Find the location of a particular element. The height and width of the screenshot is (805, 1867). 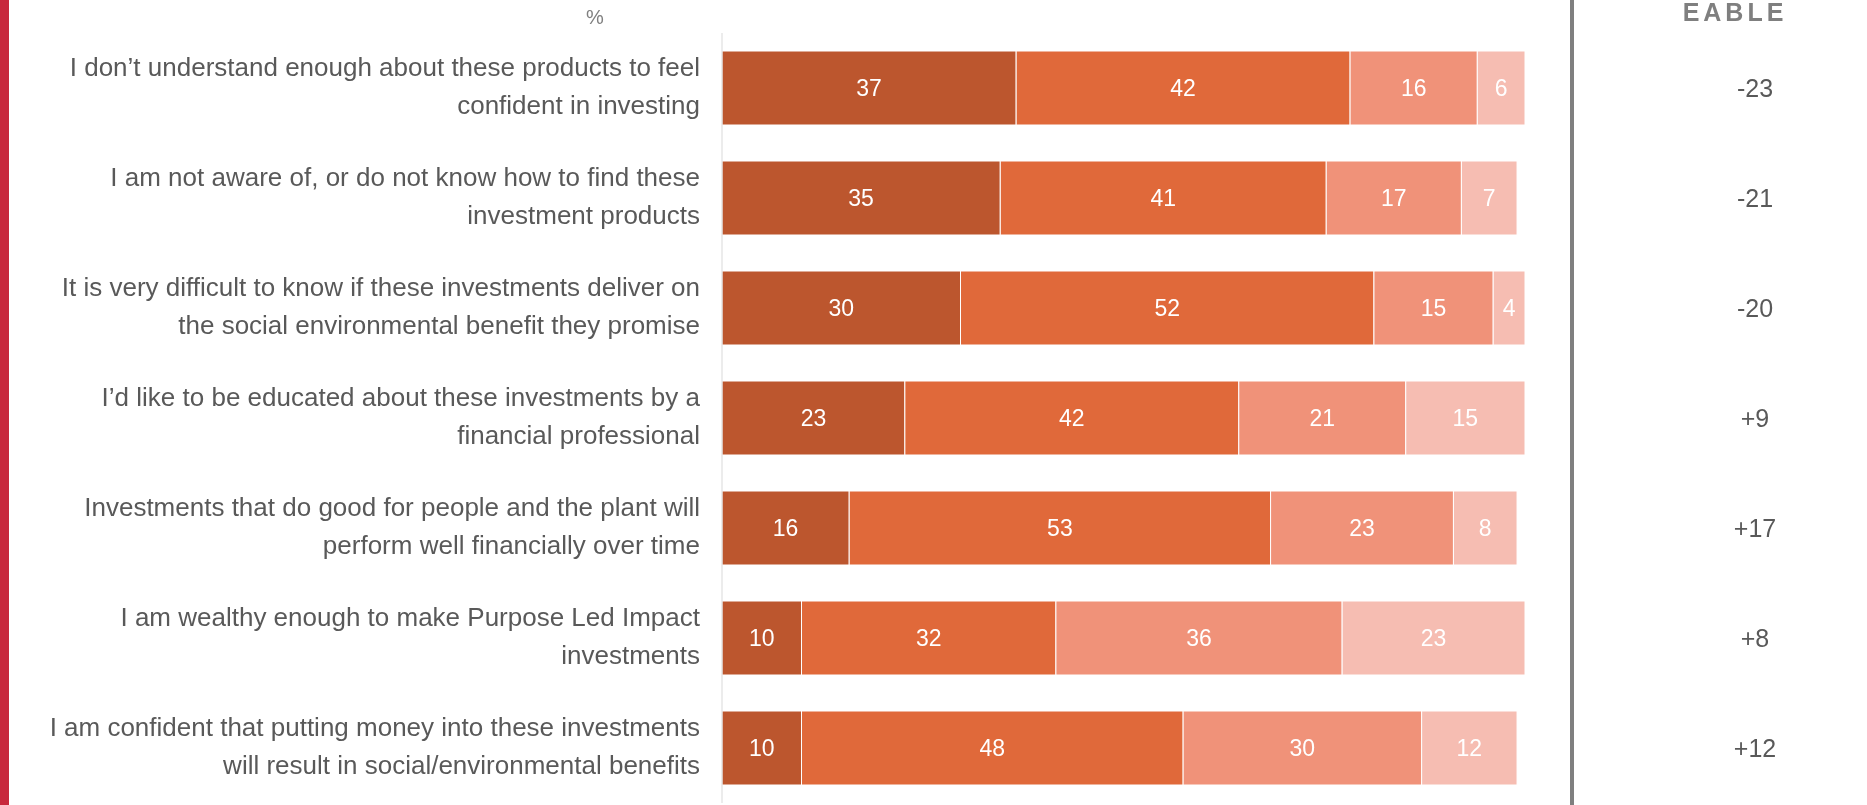

data-label: 52 is located at coordinates (1167, 308).